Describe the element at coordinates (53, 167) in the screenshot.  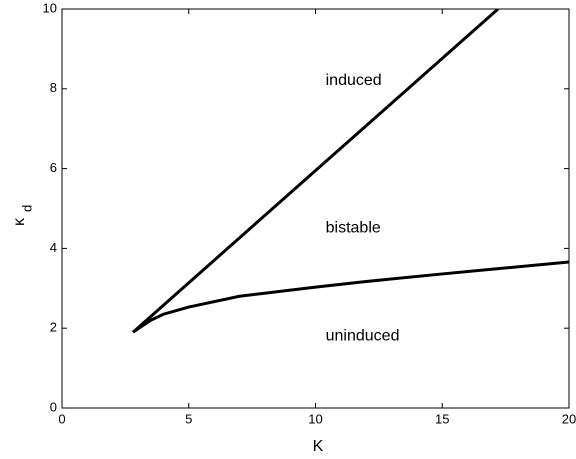
I see `y-tick-label: 6` at that location.